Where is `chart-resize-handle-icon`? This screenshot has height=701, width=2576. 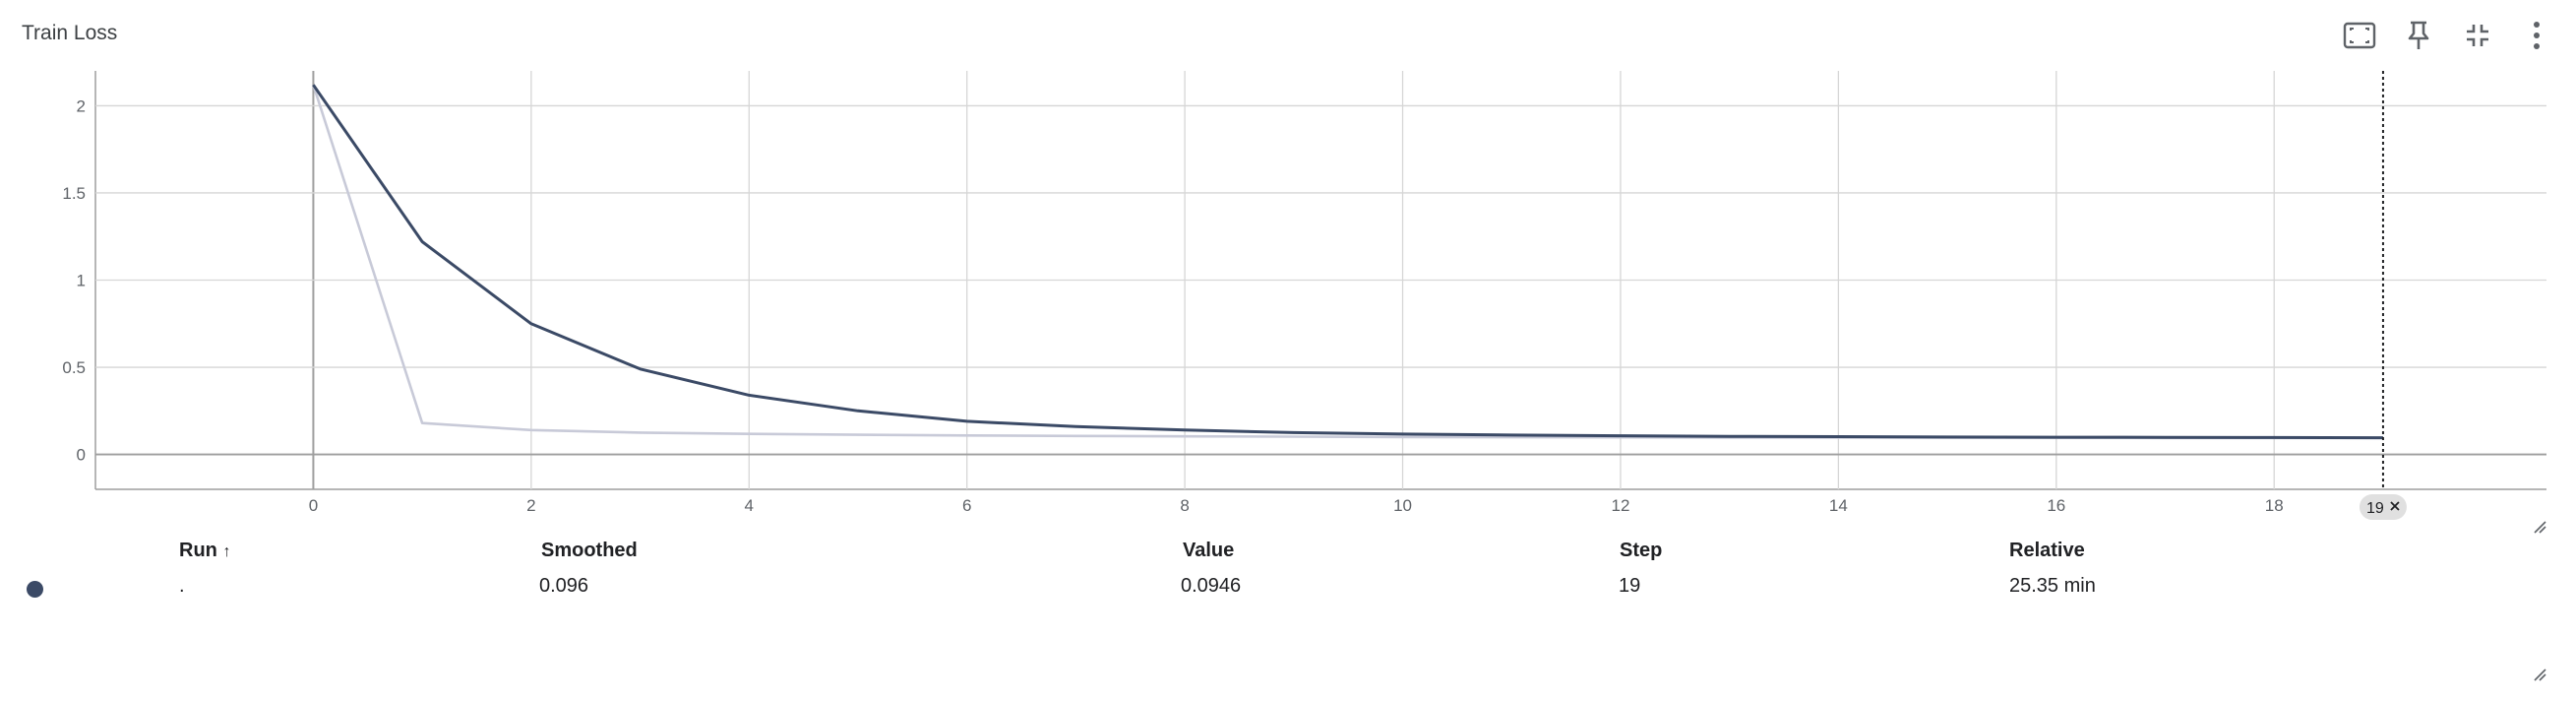
chart-resize-handle-icon is located at coordinates (2539, 527).